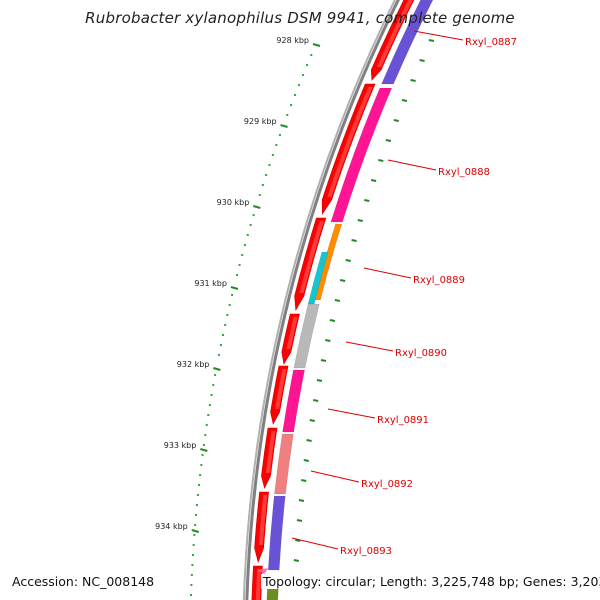 The image size is (600, 600). I want to click on tick-label: 931 kbp, so click(210, 283).